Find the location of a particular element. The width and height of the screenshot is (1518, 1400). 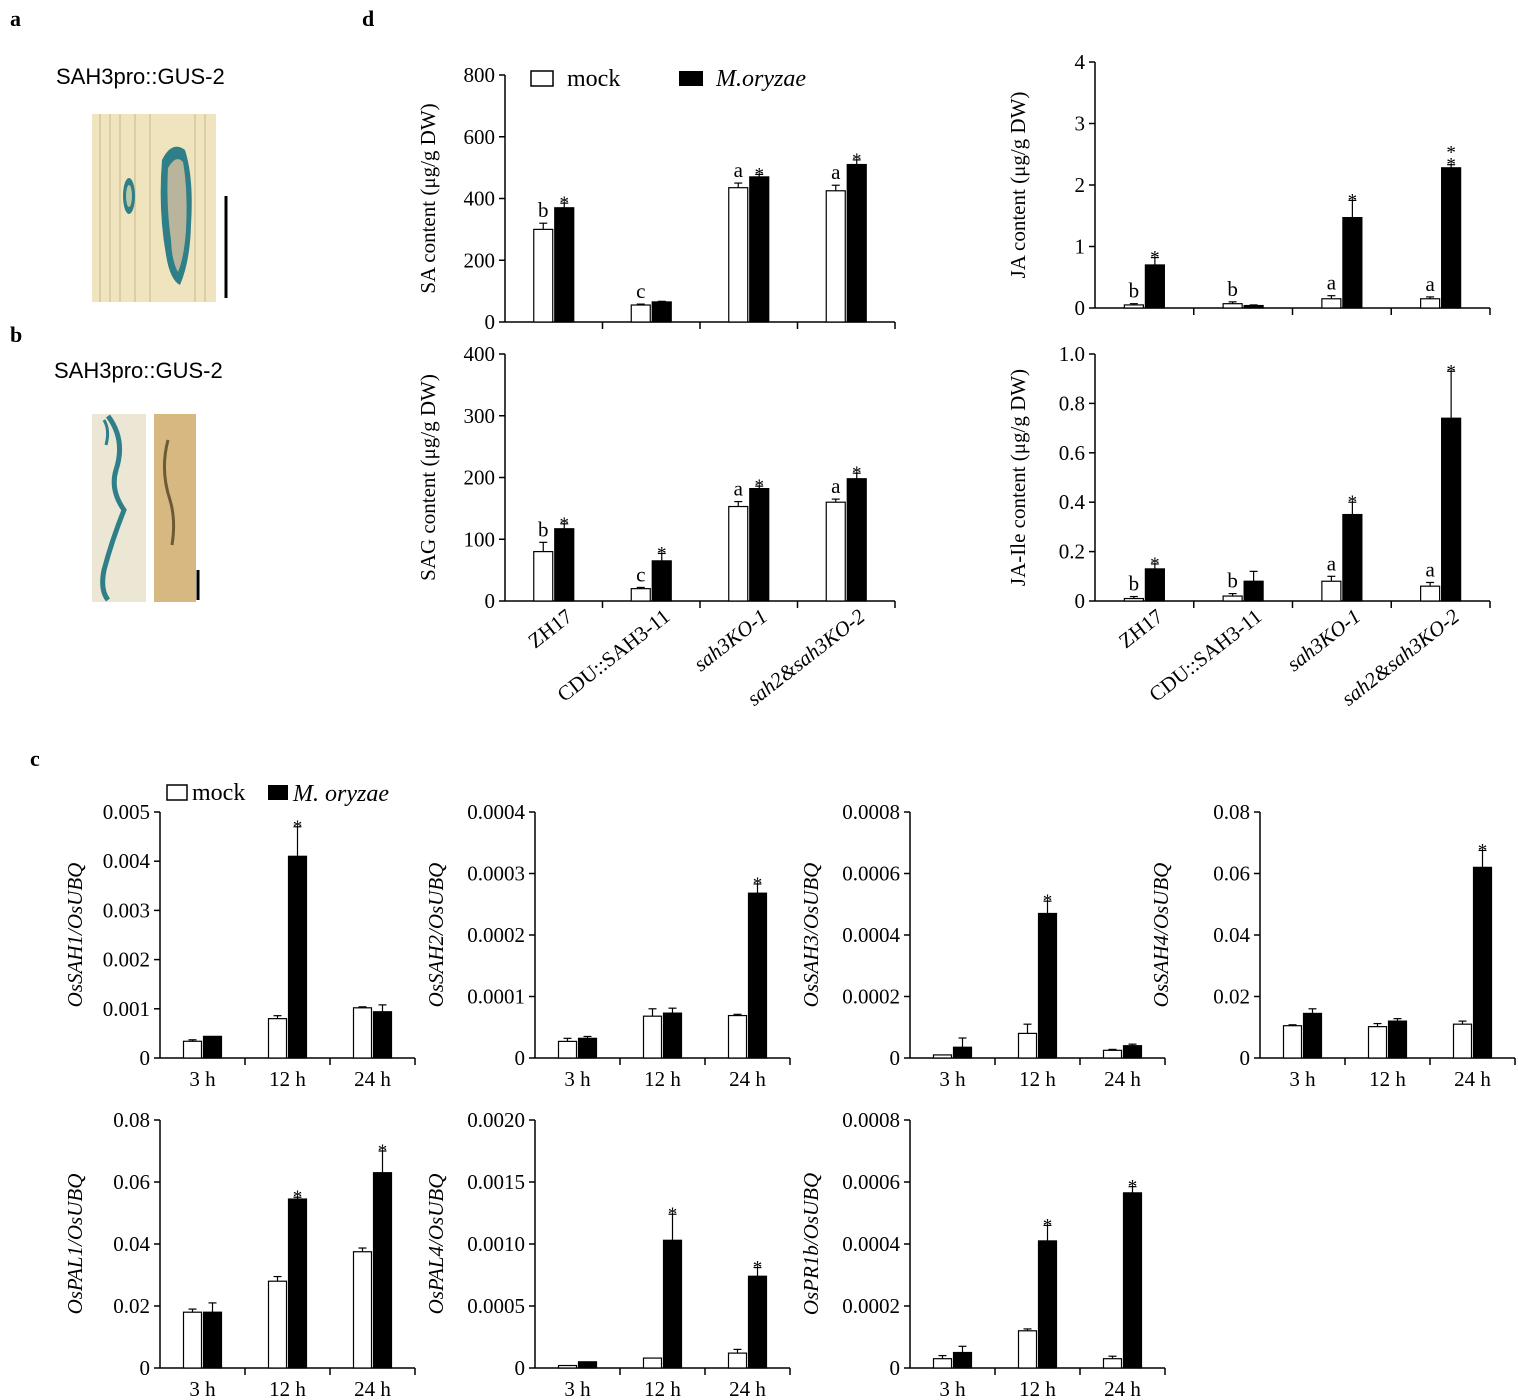

y-axis-title: OsPR1b/OsUBQ is located at coordinates (811, 1244).